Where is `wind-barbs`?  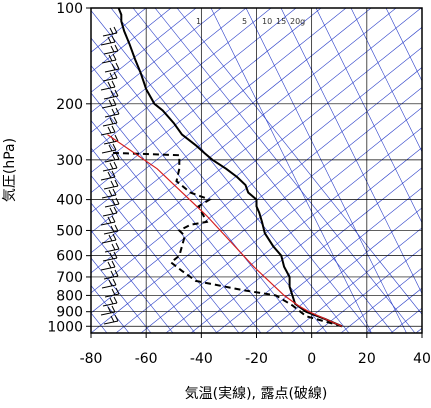
wind-barbs is located at coordinates (110, 175).